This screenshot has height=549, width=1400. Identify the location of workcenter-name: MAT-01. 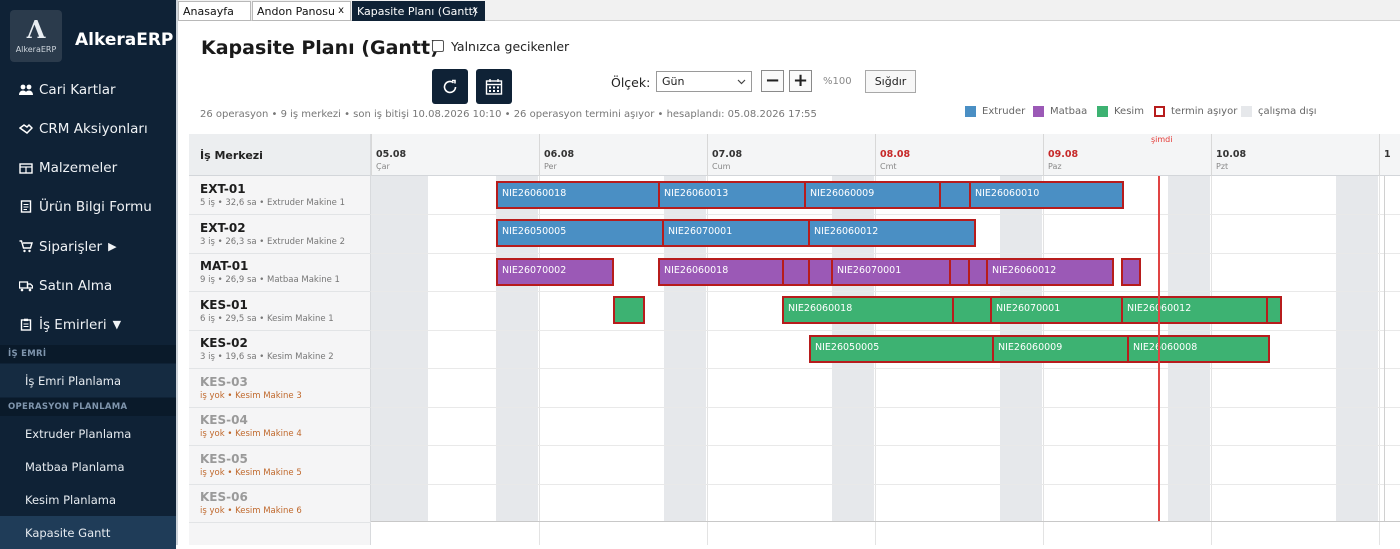
(224, 266).